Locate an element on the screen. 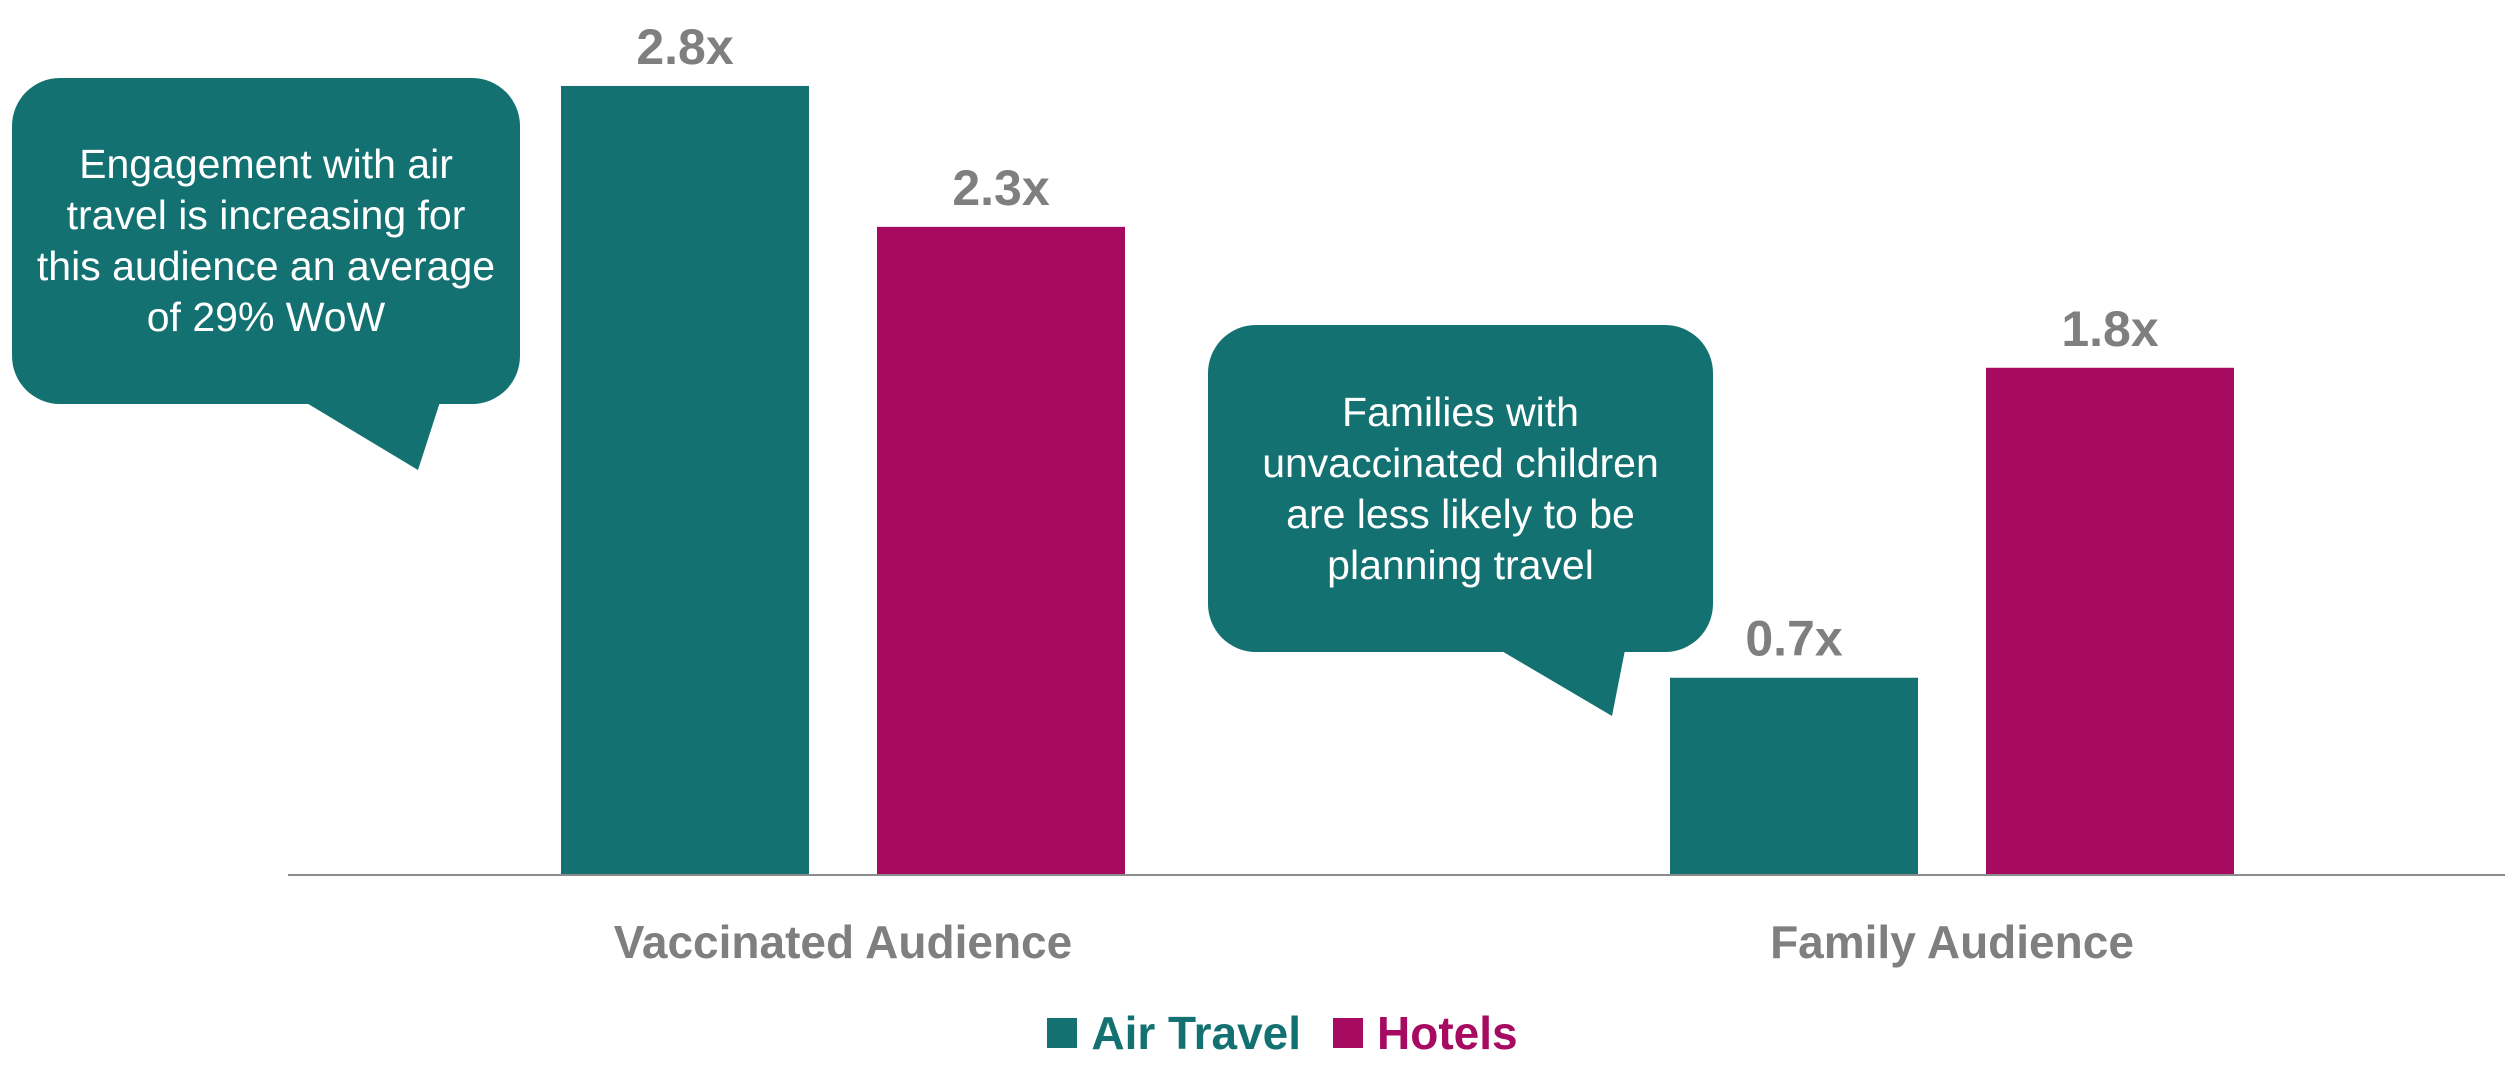  legend-label-air-travel: Air Travel is located at coordinates (1196, 1033).